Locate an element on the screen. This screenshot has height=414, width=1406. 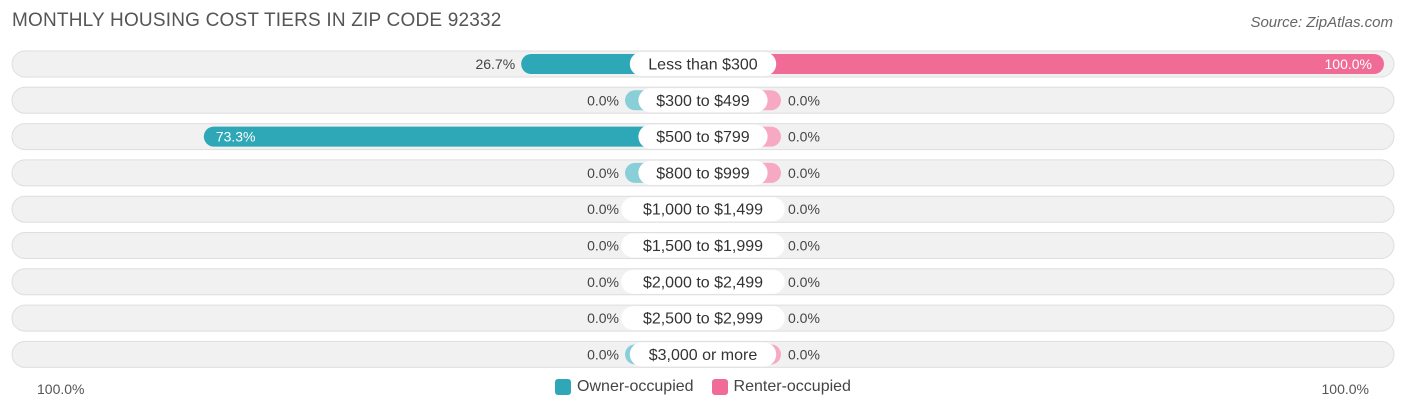
category-label: Less than $300 is located at coordinates (703, 65).